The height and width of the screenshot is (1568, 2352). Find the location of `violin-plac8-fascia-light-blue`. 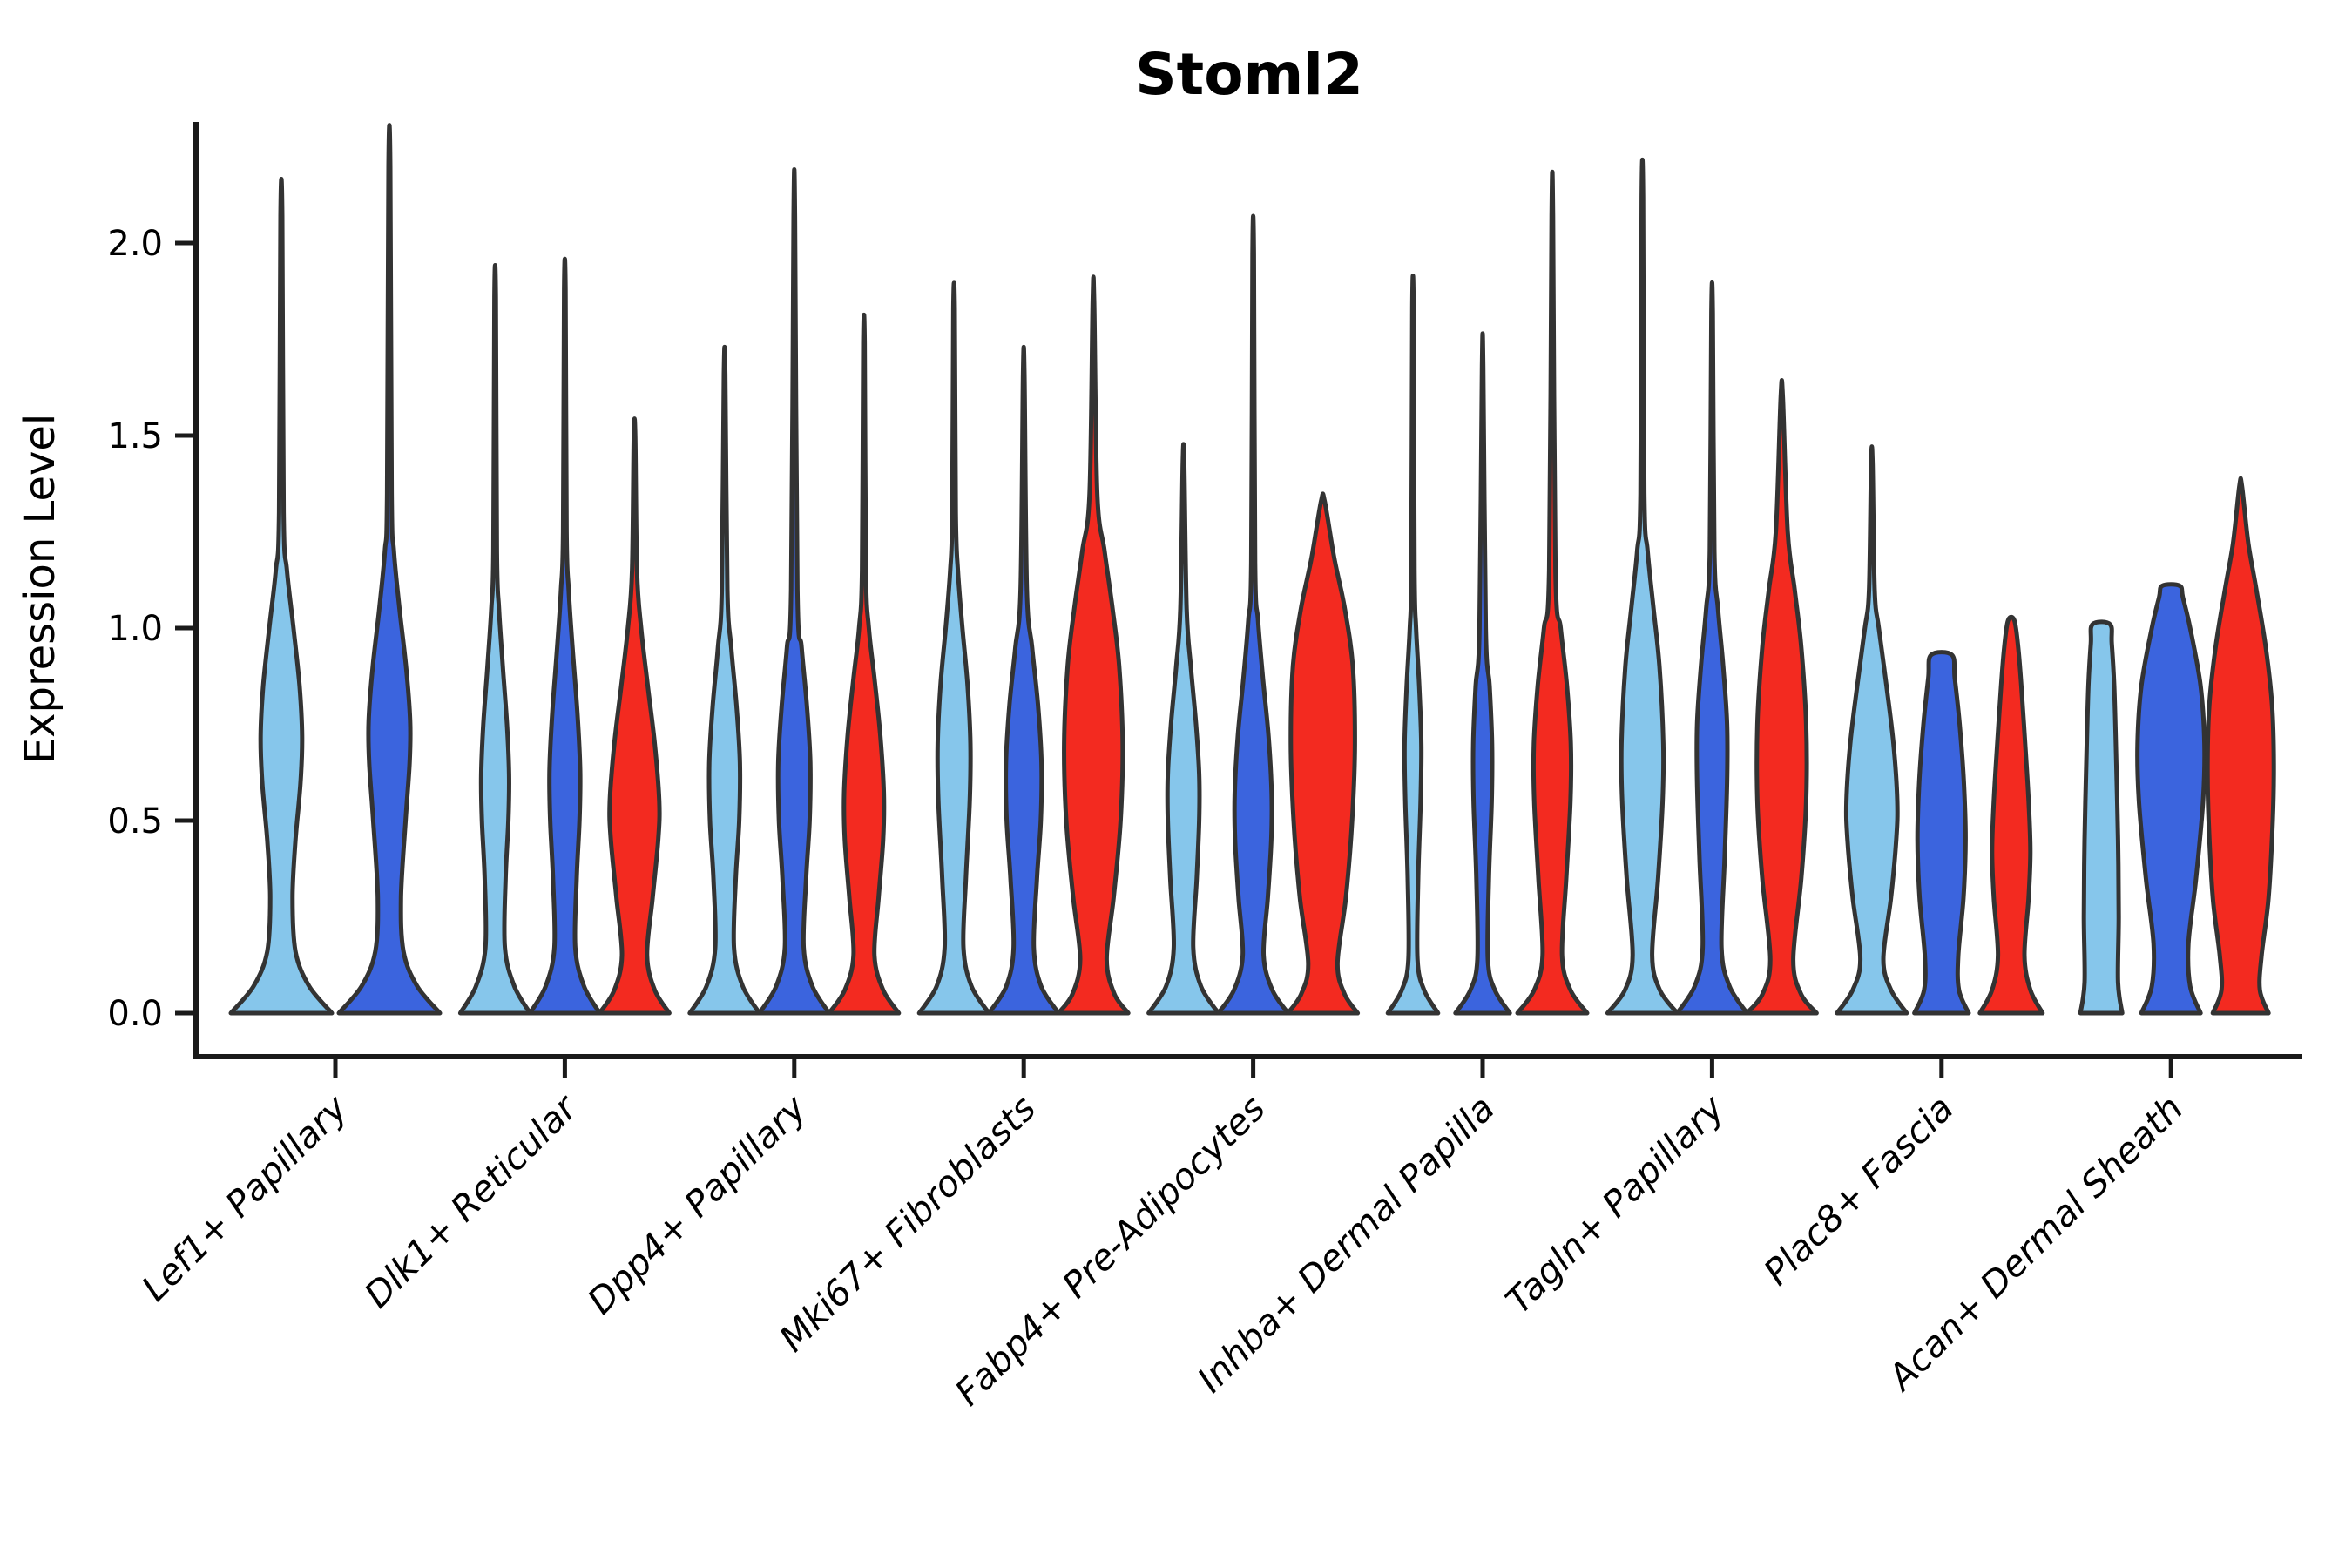

violin-plac8-fascia-light-blue is located at coordinates (1872, 730).